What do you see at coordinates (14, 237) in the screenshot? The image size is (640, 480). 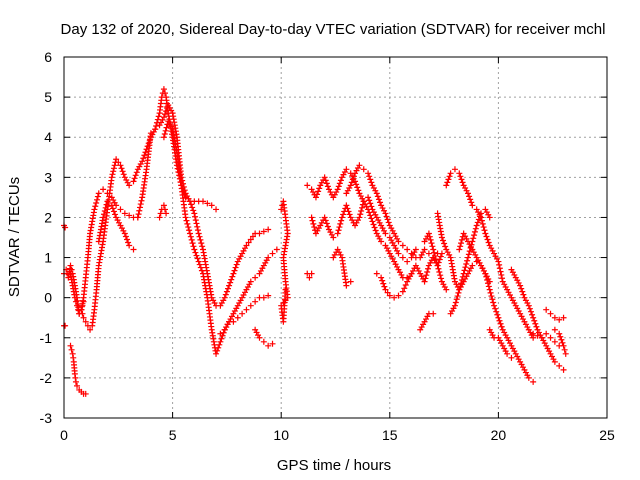 I see `y-axis-title: SDTVAR / TECUs` at bounding box center [14, 237].